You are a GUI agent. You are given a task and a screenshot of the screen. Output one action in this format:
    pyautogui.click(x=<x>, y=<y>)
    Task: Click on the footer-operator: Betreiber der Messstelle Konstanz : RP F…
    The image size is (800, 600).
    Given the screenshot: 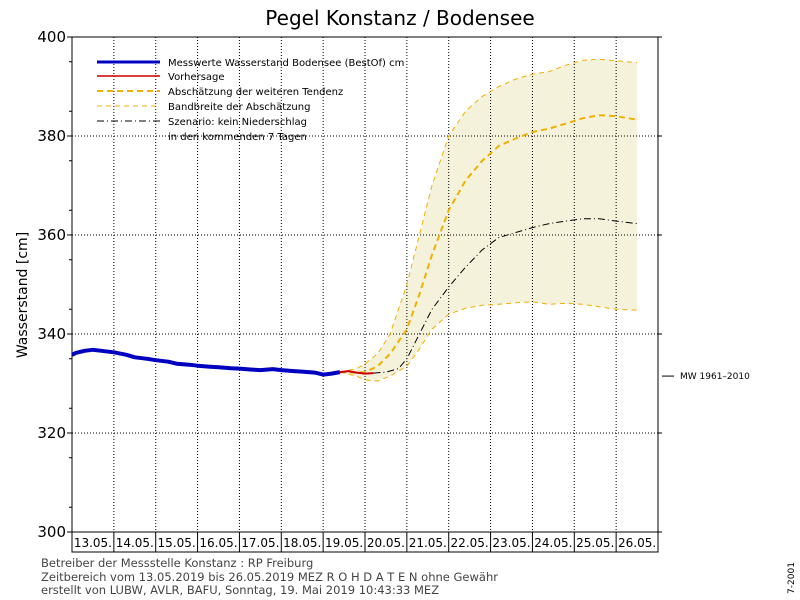 What is the action you would take?
    pyautogui.click(x=177, y=563)
    